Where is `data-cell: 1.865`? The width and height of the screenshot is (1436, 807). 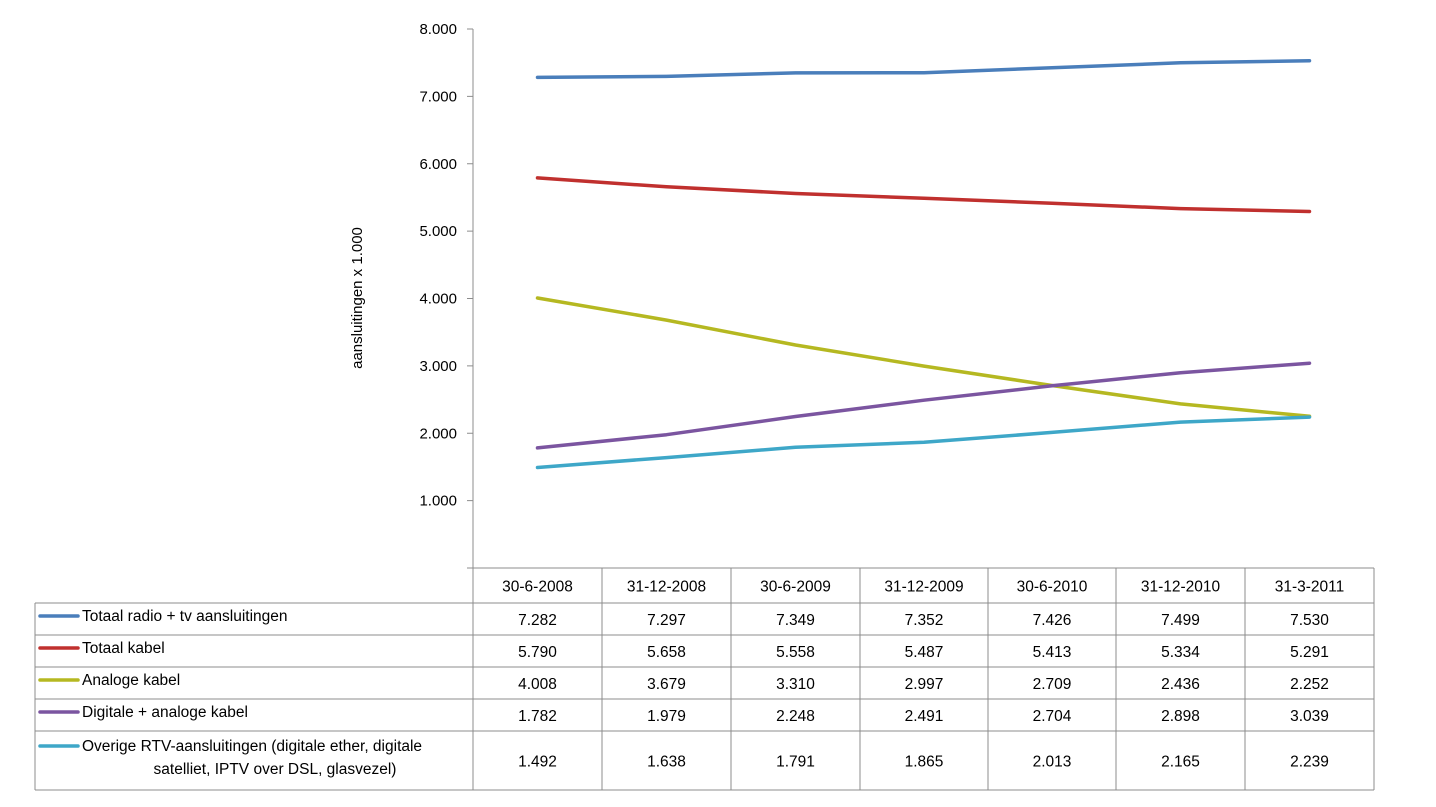 data-cell: 1.865 is located at coordinates (924, 762).